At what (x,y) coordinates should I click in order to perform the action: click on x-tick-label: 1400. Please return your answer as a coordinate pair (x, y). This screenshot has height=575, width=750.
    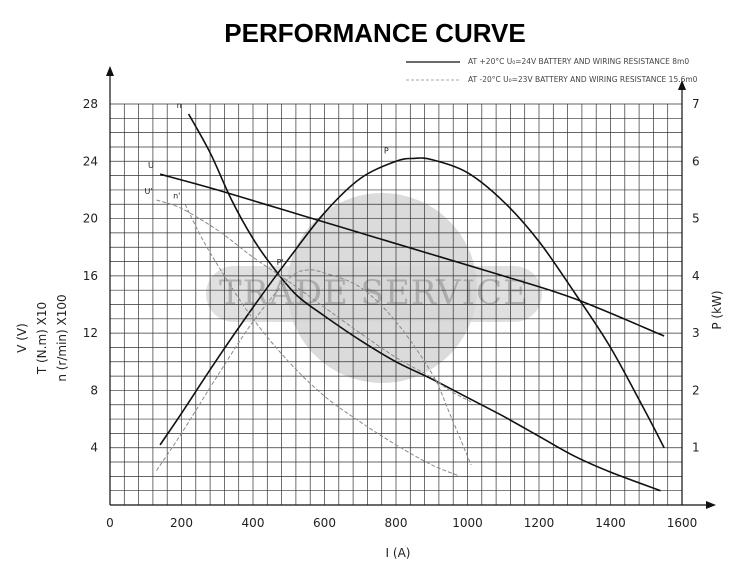
    Looking at the image, I should click on (610, 523).